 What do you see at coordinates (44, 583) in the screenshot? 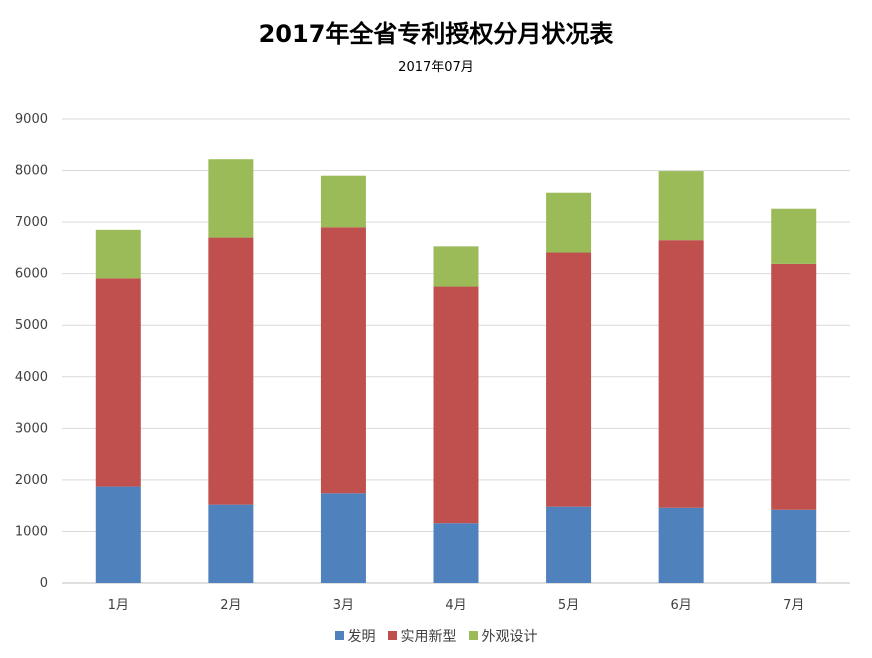
I see `y-tick-label: 0` at bounding box center [44, 583].